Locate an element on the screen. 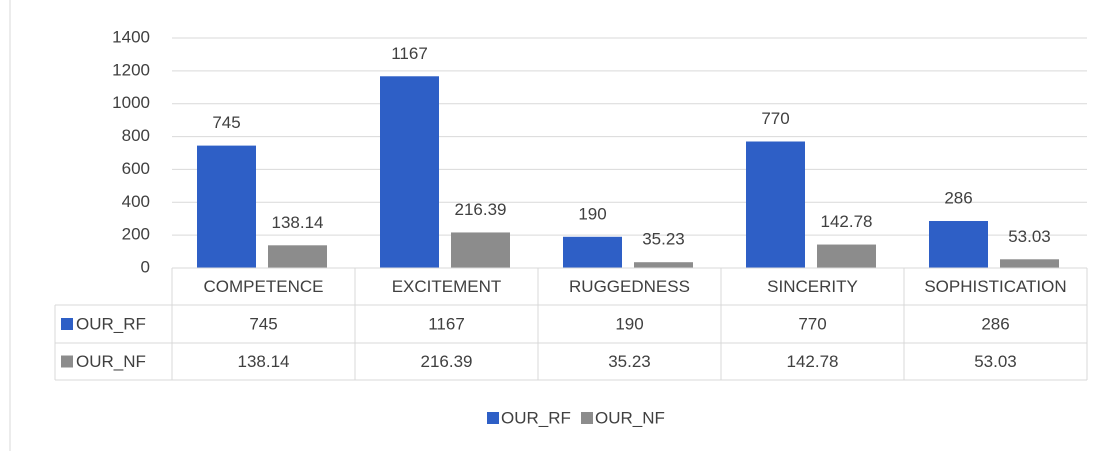 The width and height of the screenshot is (1115, 451). y-tick-label: 0 is located at coordinates (145, 266).